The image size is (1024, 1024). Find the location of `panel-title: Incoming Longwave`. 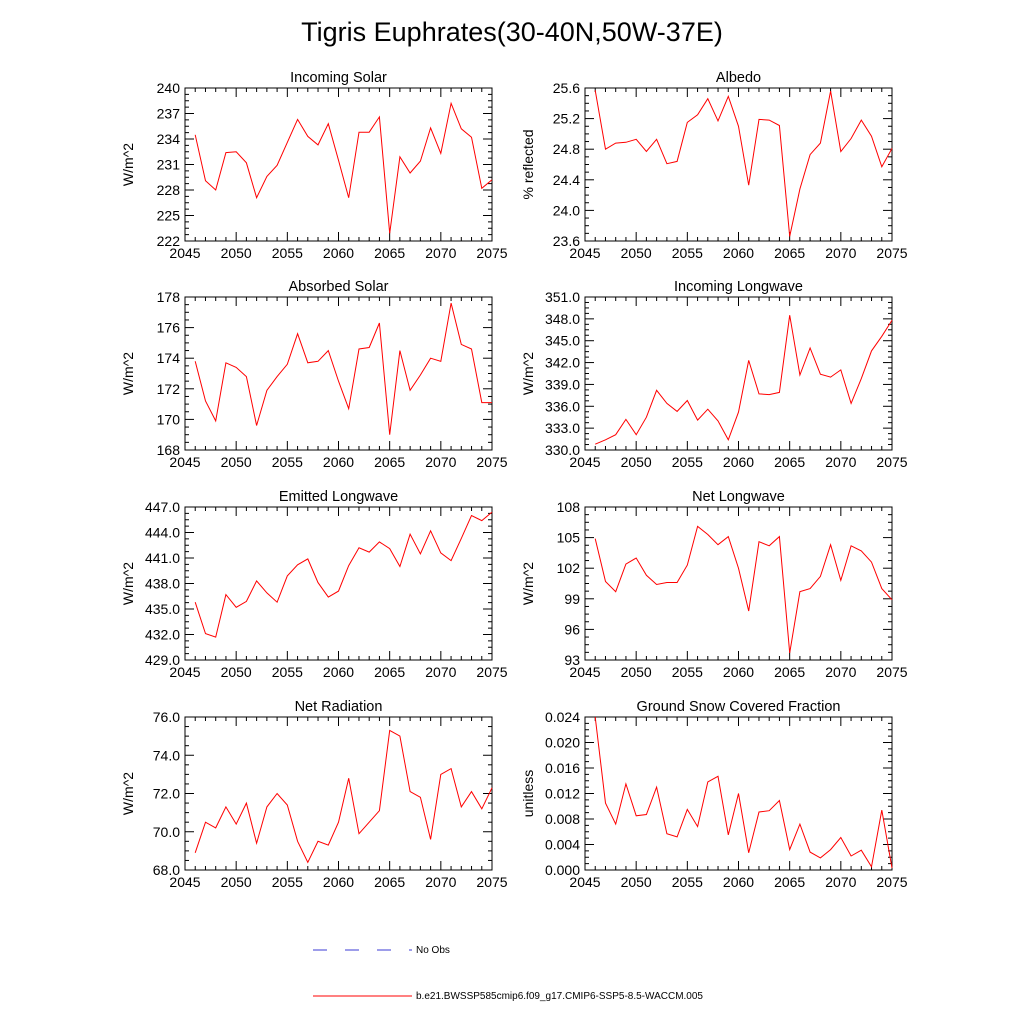

panel-title: Incoming Longwave is located at coordinates (738, 287).